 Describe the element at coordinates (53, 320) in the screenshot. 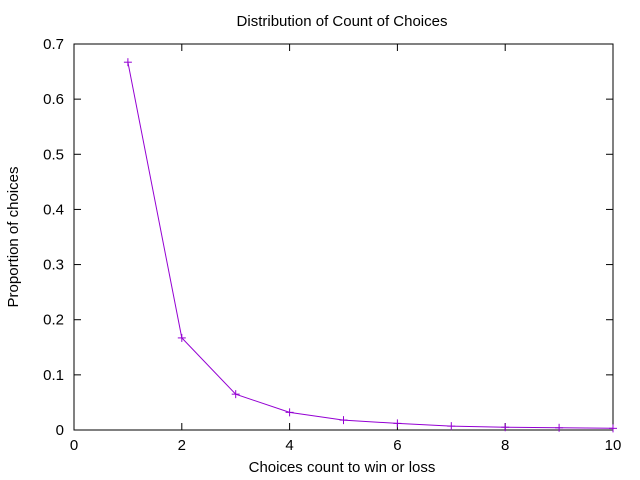

I see `y-tick-label: 0.2` at that location.